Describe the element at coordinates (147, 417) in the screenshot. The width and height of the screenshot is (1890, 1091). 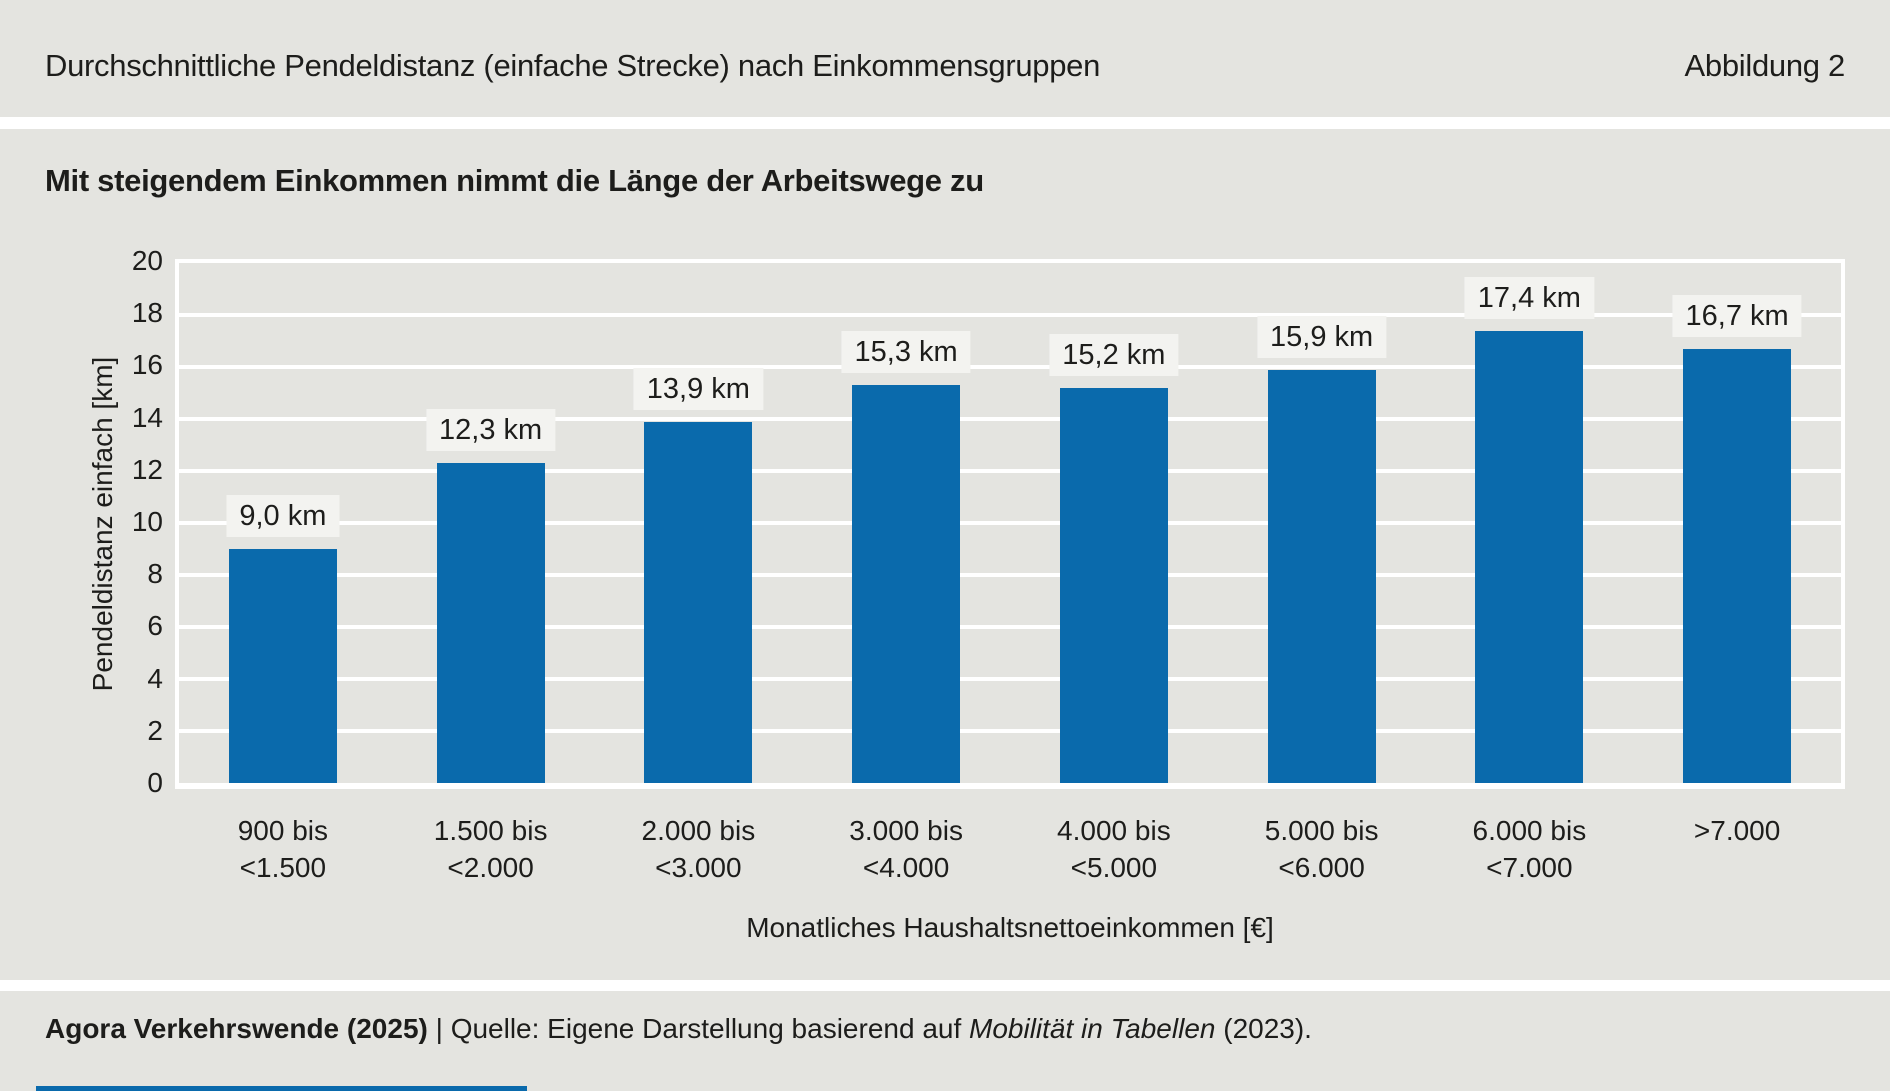
I see `y-tick-label: 14` at that location.